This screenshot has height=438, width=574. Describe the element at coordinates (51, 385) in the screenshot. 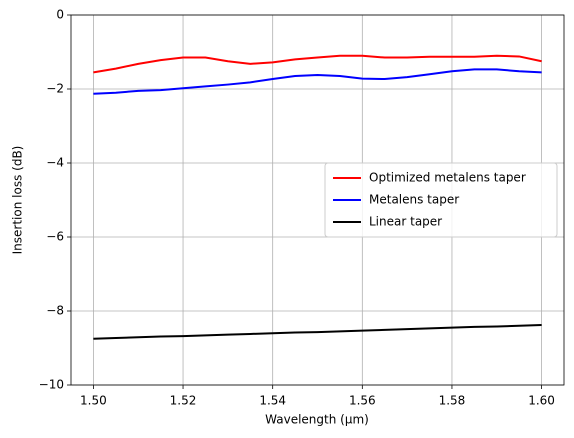

I see `y-tick-label: −10` at that location.